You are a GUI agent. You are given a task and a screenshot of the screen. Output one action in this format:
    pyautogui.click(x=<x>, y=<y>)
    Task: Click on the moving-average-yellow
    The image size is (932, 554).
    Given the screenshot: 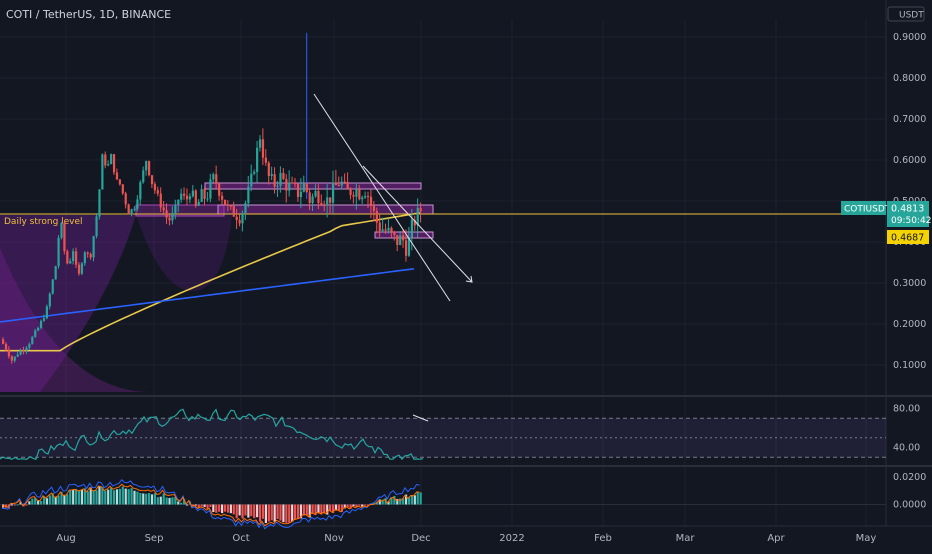 What is the action you would take?
    pyautogui.click(x=210, y=282)
    